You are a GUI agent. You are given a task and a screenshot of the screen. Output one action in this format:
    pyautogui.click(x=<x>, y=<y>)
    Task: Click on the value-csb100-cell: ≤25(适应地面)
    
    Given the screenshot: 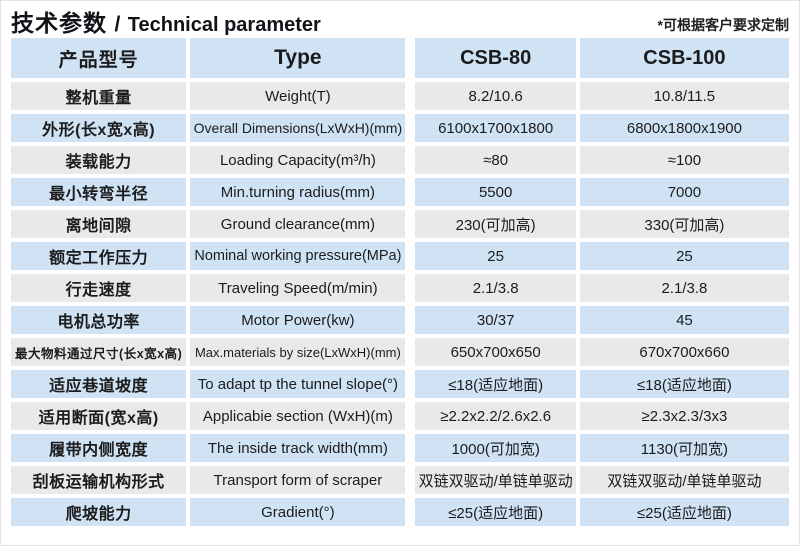 What is the action you would take?
    pyautogui.click(x=684, y=512)
    